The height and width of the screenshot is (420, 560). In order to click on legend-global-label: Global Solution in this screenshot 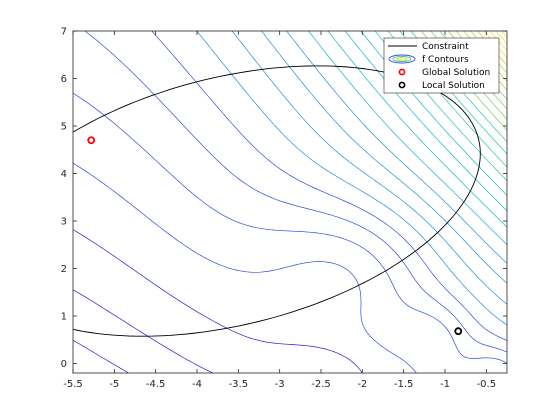, I will do `click(456, 73)`.